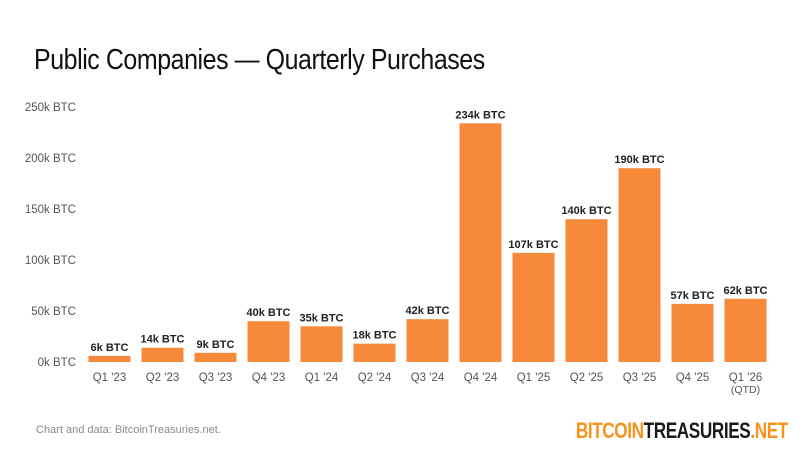 The height and width of the screenshot is (450, 800). Describe the element at coordinates (216, 345) in the screenshot. I see `bar-value-label: 9k BTC` at that location.